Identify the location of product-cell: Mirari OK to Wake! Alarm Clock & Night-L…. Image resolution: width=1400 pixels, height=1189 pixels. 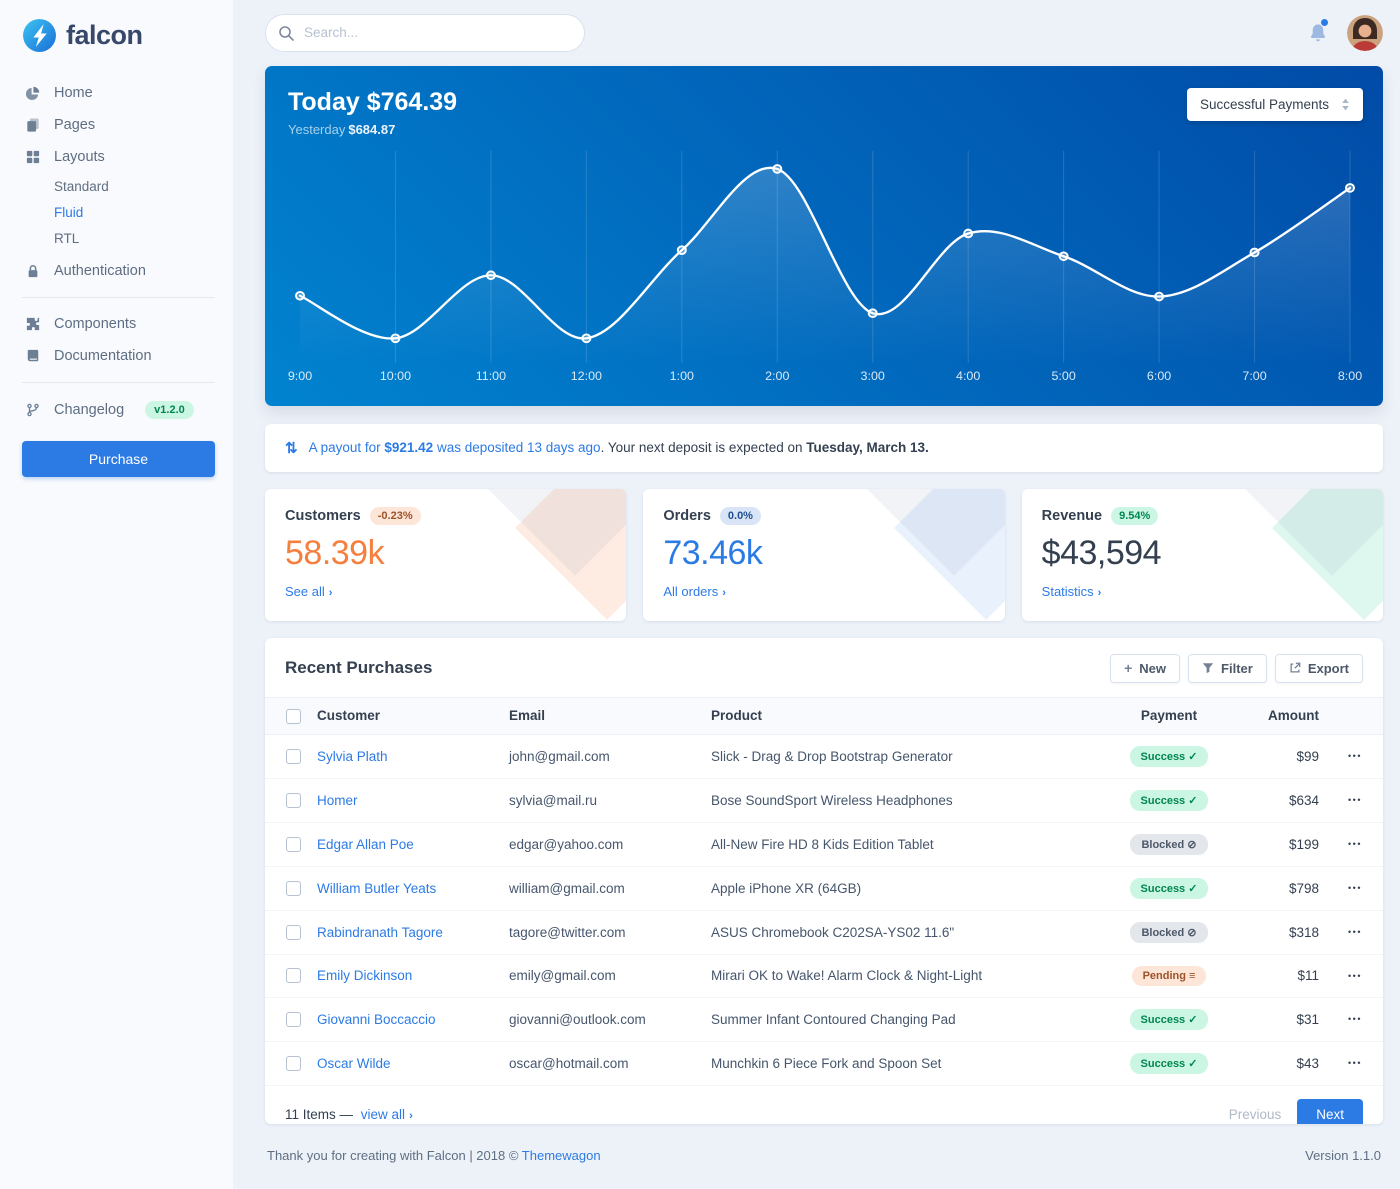
(898, 976).